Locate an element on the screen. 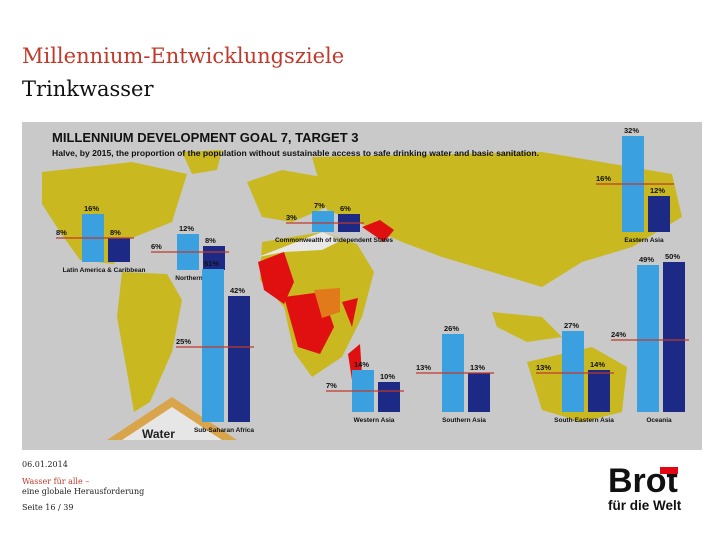 The height and width of the screenshot is (540, 720). label-current: 14% is located at coordinates (597, 364).